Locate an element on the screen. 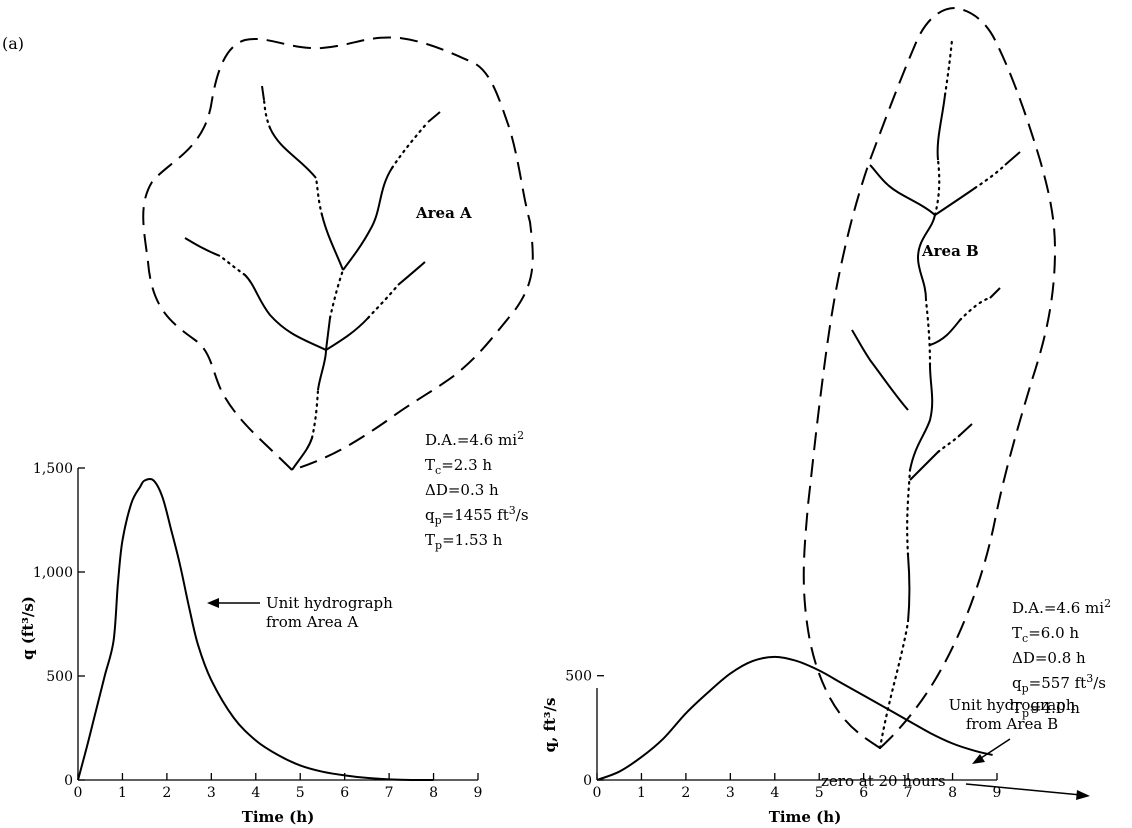 This screenshot has height=828, width=1132. chart-a-annotation-line2: from Area A is located at coordinates (312, 622).